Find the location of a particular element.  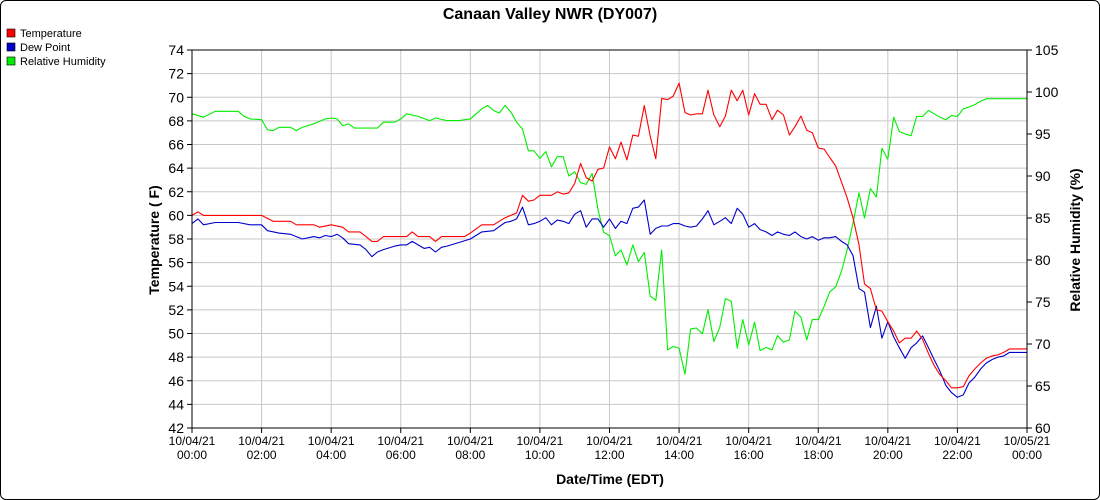

x-tick-time: 08:00 is located at coordinates (470, 455).